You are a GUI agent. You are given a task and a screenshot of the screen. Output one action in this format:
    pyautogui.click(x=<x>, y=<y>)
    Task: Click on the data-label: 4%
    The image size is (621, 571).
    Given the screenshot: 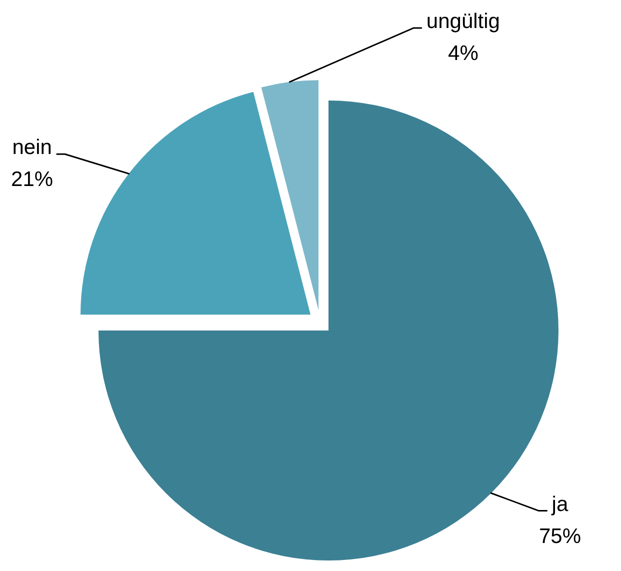 What is the action you would take?
    pyautogui.click(x=463, y=54)
    